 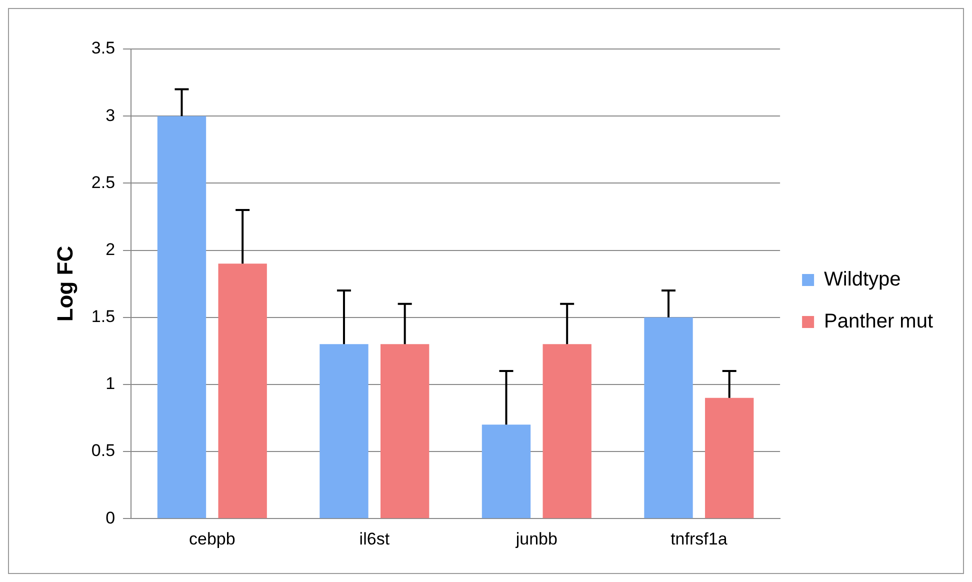 What do you see at coordinates (103, 316) in the screenshot?
I see `y-tick-label: 1.5` at bounding box center [103, 316].